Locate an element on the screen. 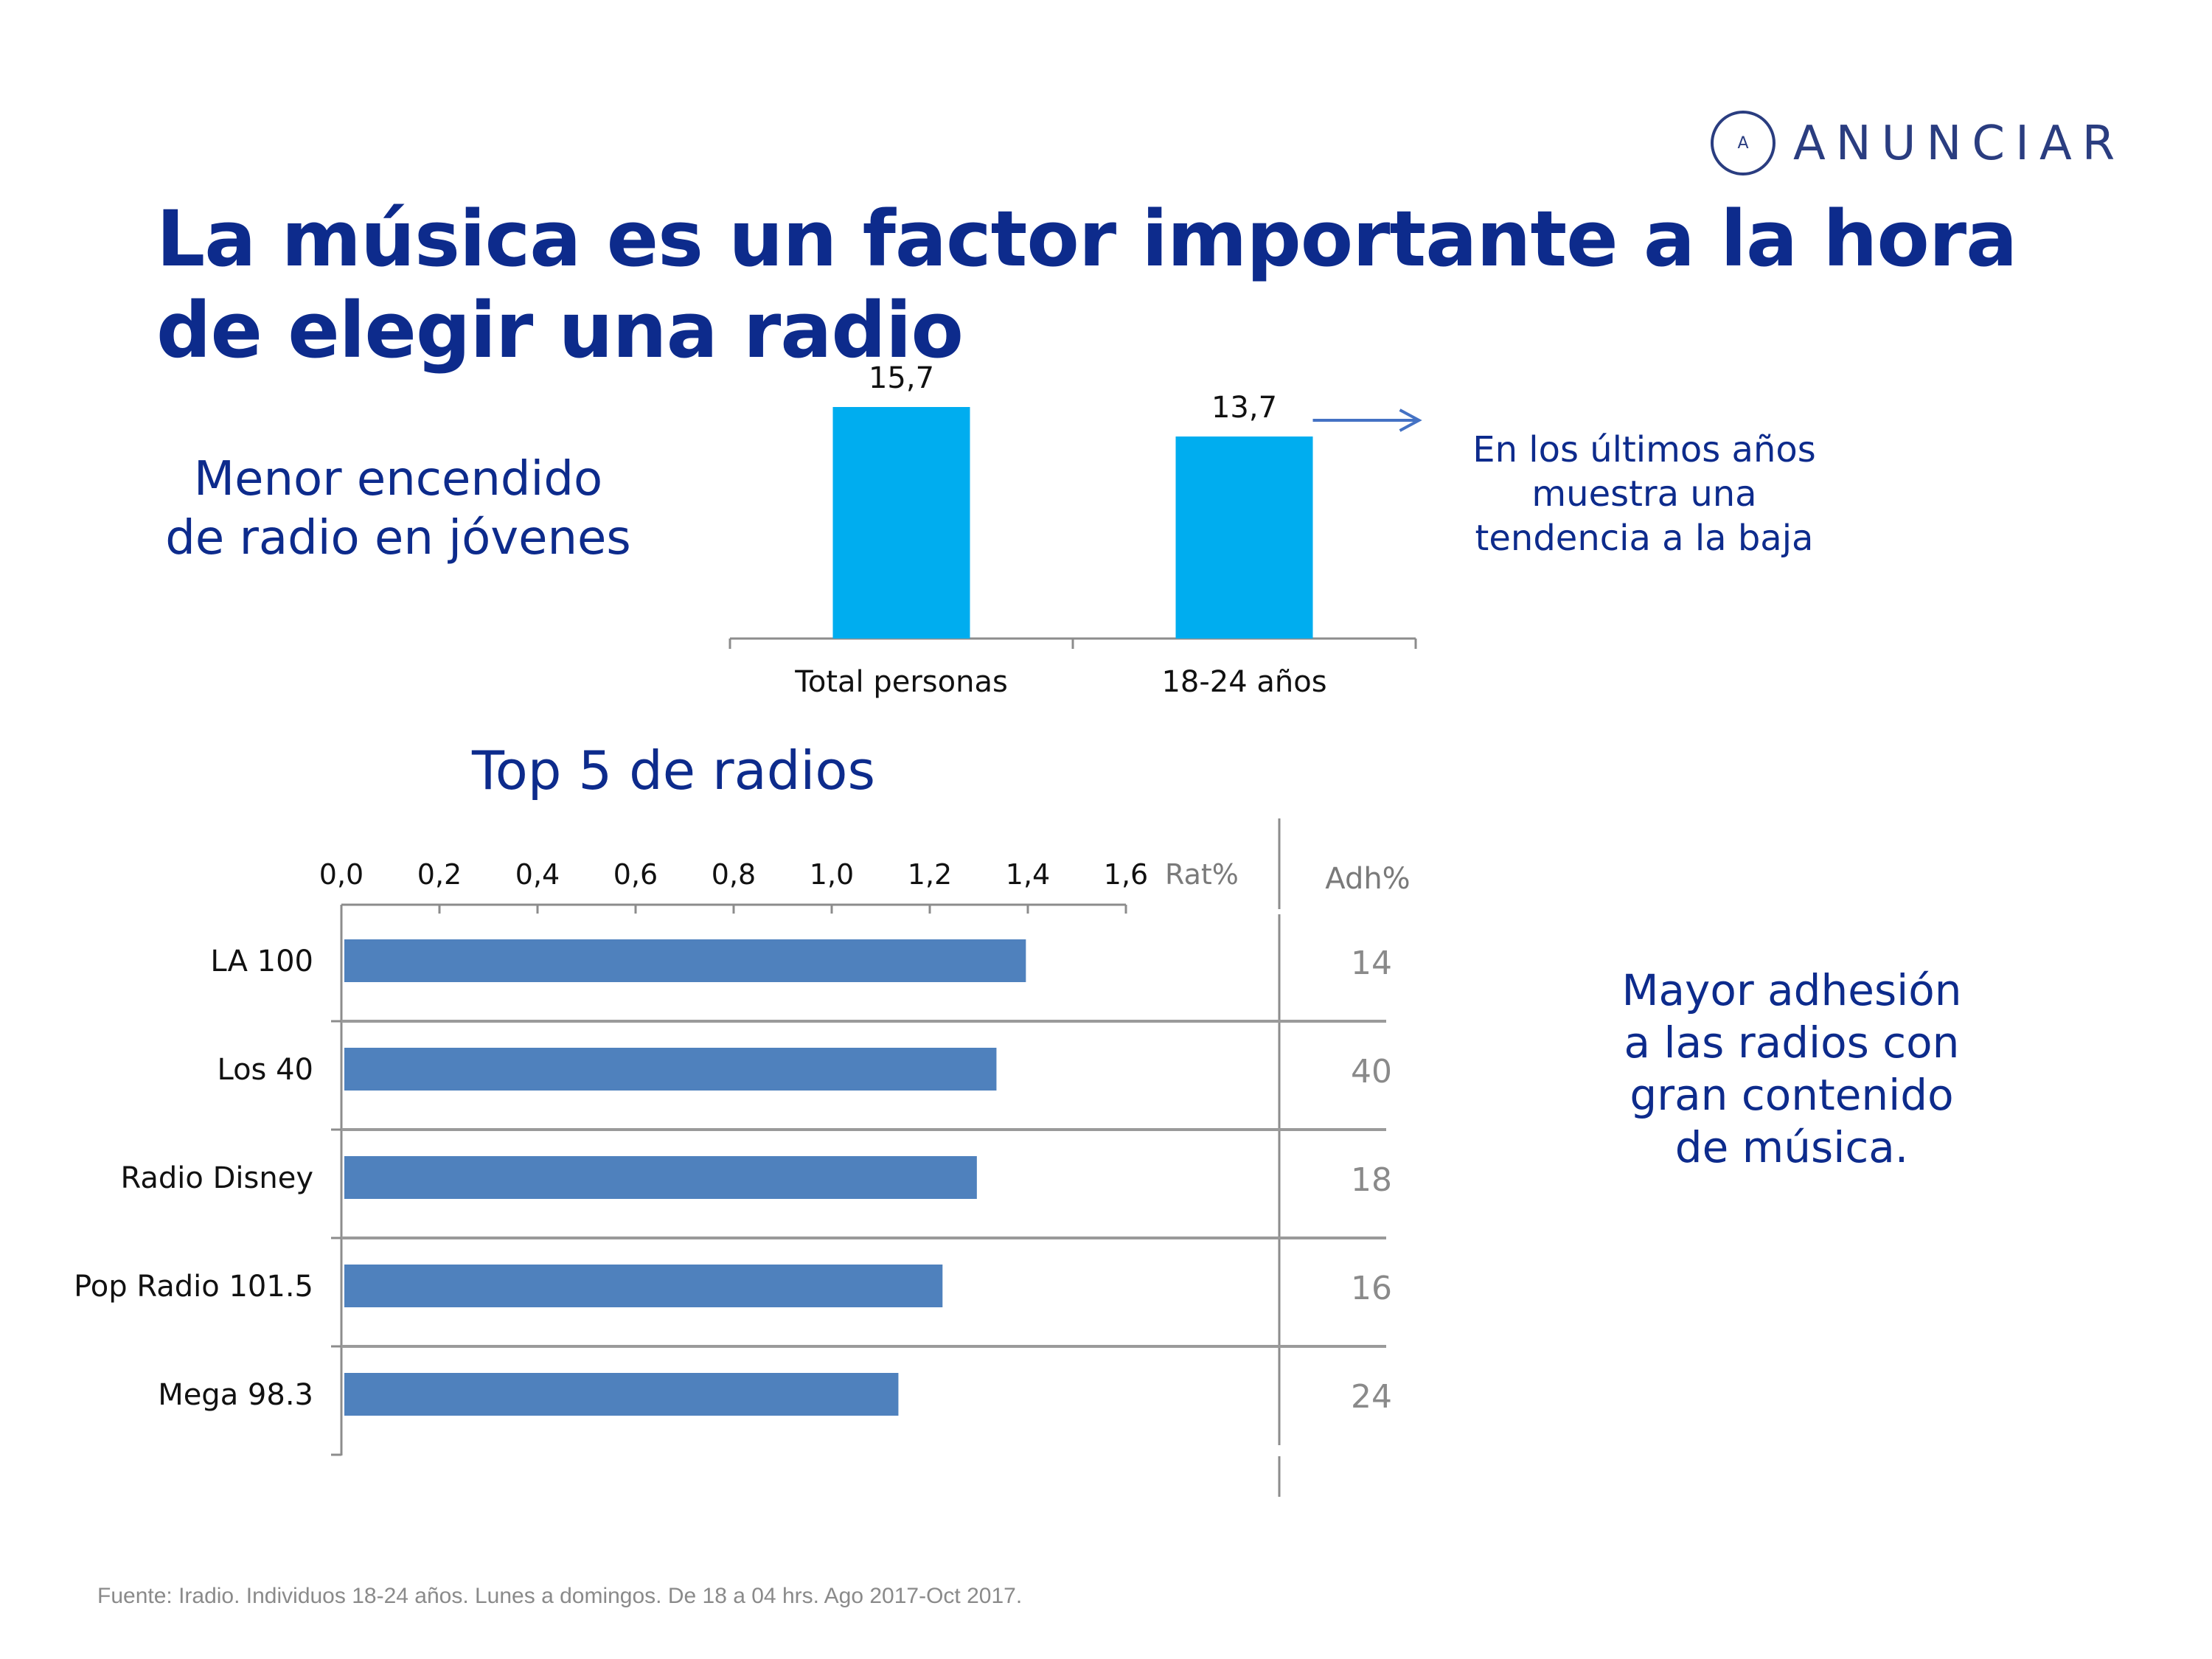 The height and width of the screenshot is (1659, 2212). adh-value: 24 is located at coordinates (1371, 1397).